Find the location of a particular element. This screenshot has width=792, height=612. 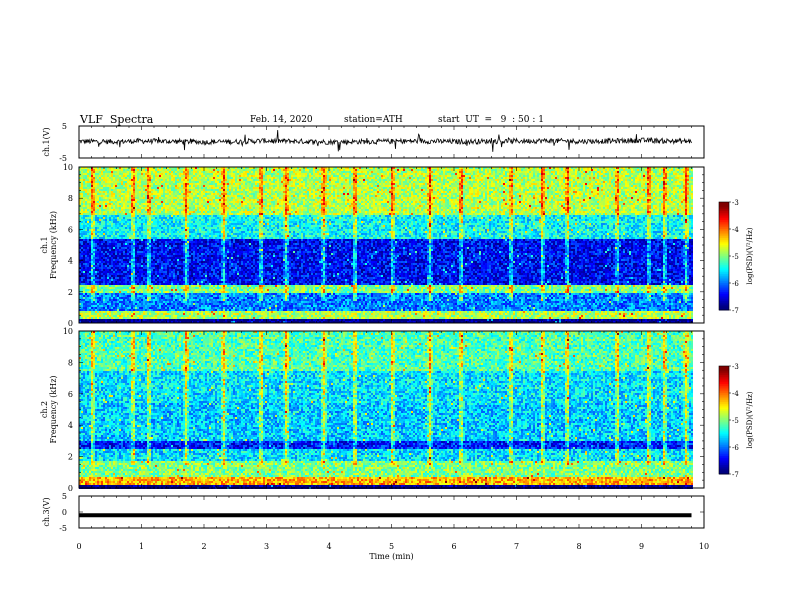

x-tick-label: 10 is located at coordinates (704, 546).